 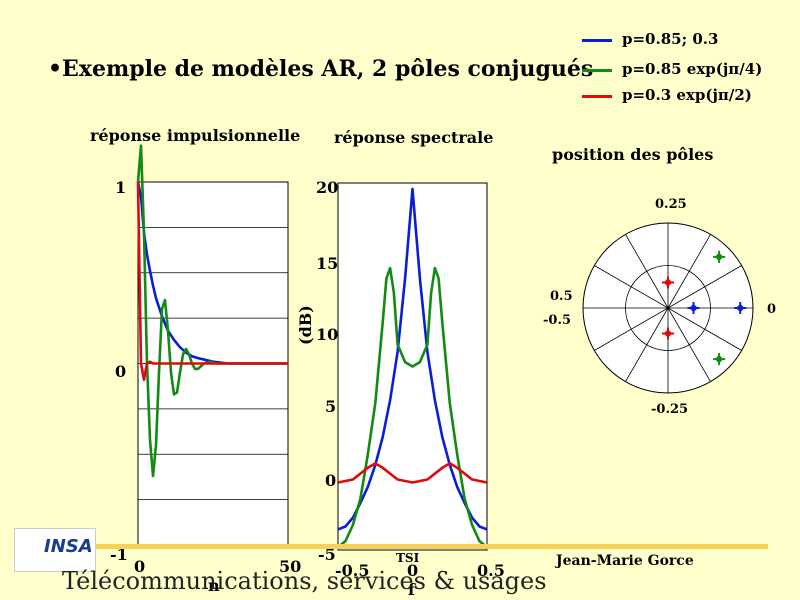 What do you see at coordinates (408, 558) in the screenshot?
I see `tsi-label: TSI` at bounding box center [408, 558].